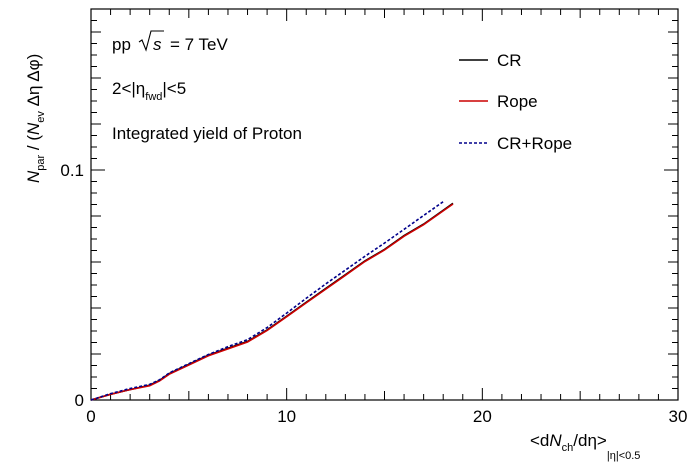 This screenshot has height=471, width=698. Describe the element at coordinates (151, 41) in the screenshot. I see `sqrt-symbol` at that location.